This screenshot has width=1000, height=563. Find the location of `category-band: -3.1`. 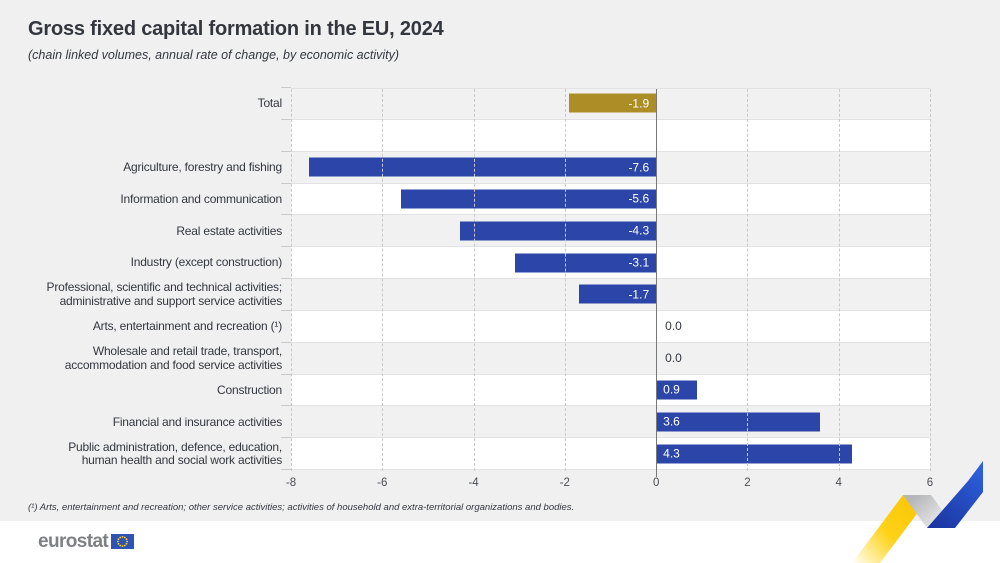

category-band: -3.1 is located at coordinates (605, 263).